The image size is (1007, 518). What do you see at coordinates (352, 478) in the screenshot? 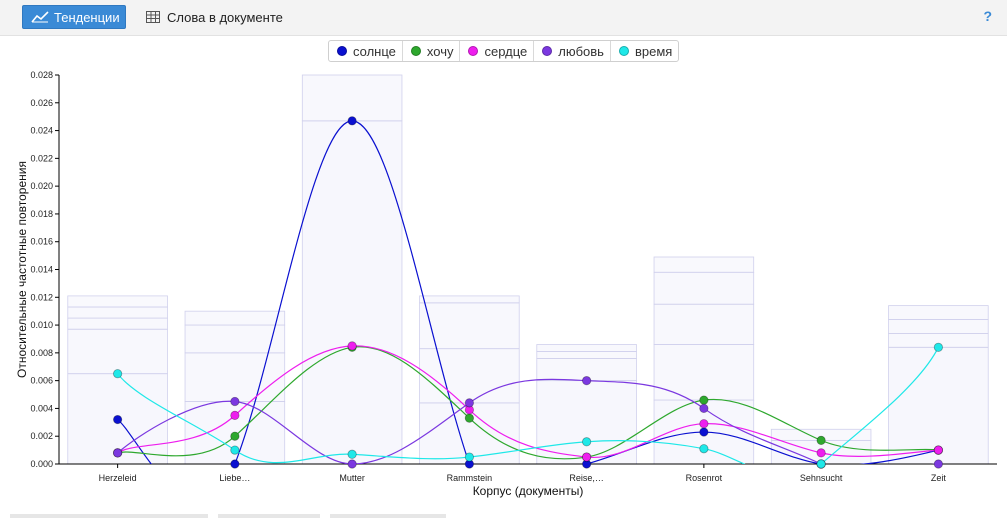
I see `x-tick-label: Mutter` at bounding box center [352, 478].